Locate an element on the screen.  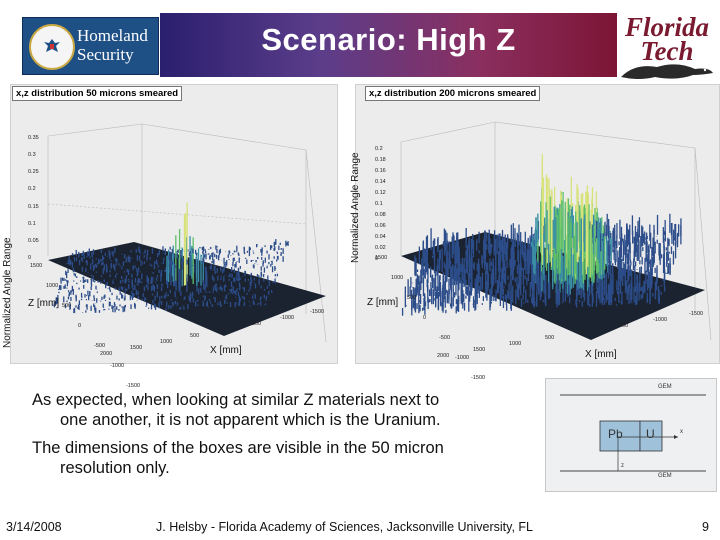
header-band is located at coordinates (388, 45).